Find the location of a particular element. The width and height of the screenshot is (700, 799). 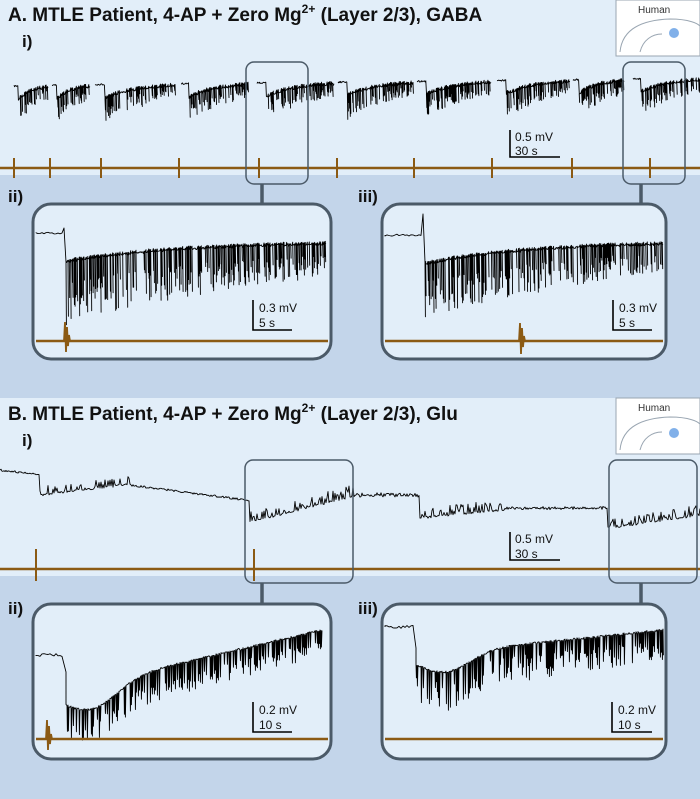

panel-a-zoom-ii-scale-bar: 0.3 mV 5 s is located at coordinates (274, 315).